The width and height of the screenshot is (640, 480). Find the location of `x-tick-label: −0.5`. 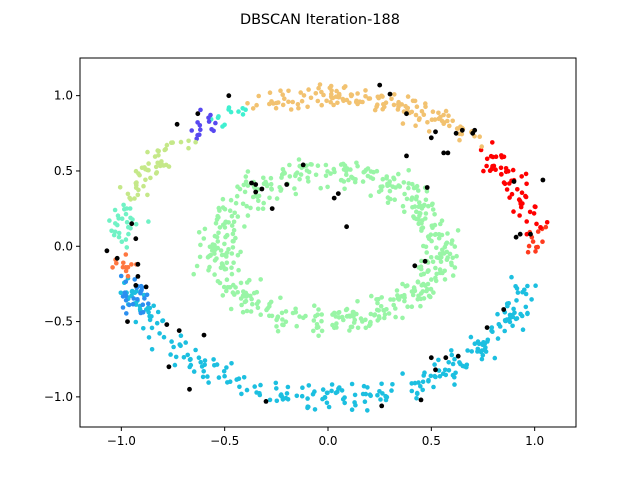

x-tick-label: −0.5 is located at coordinates (224, 441).